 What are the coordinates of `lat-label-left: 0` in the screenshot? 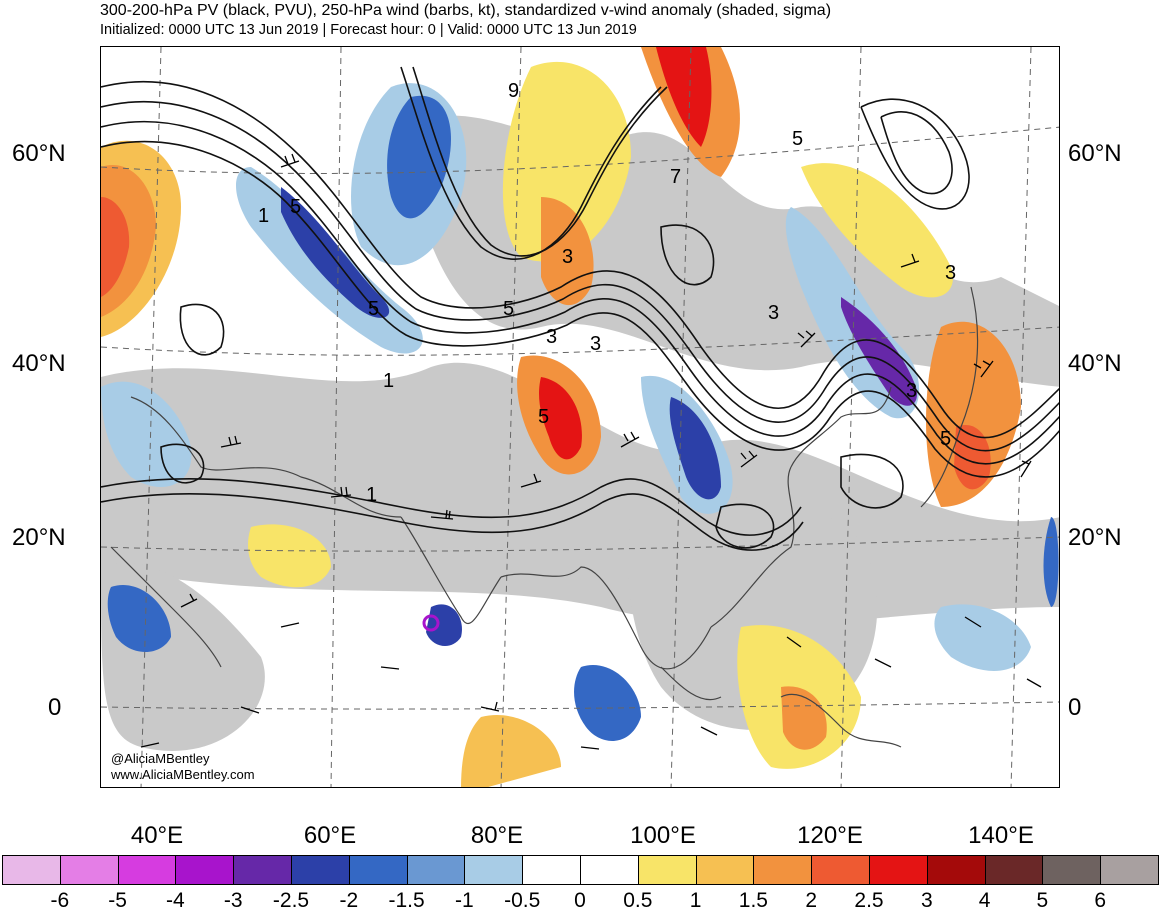 It's located at (55, 707).